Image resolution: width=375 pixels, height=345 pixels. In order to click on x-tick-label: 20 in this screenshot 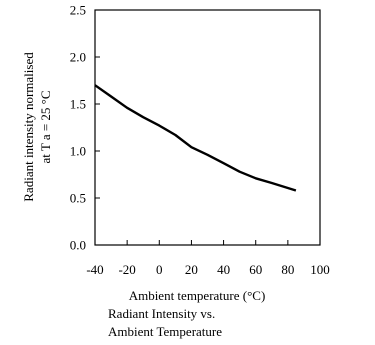, I will do `click(191, 269)`.